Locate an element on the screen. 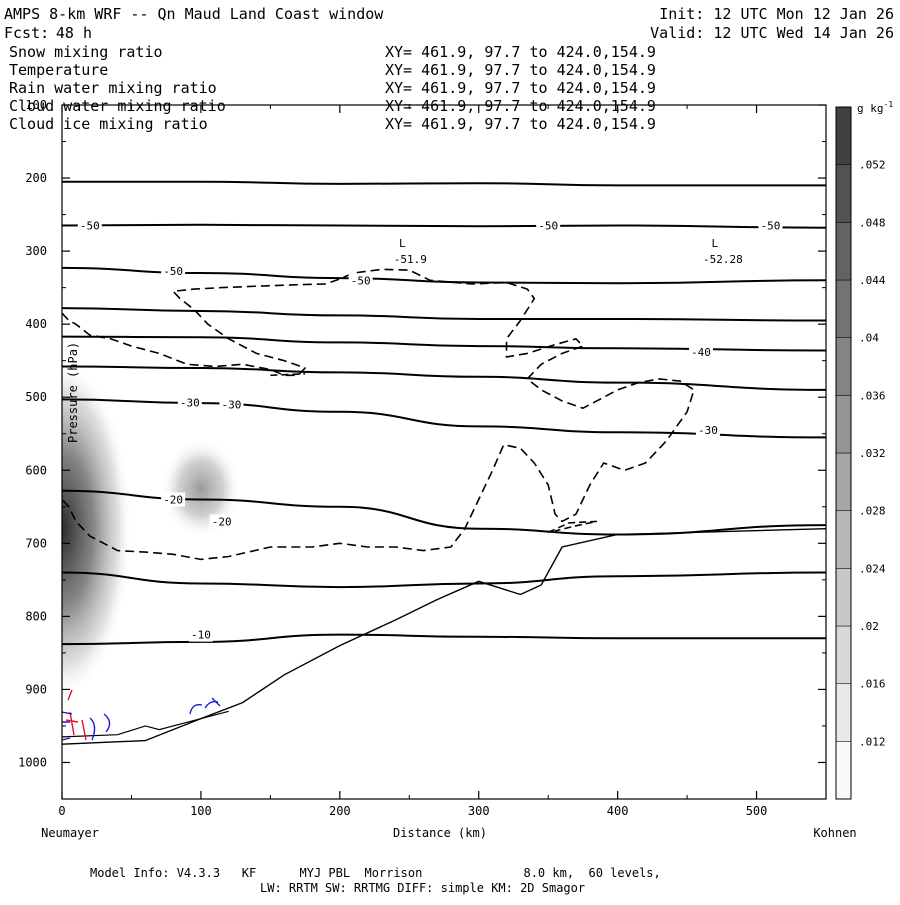 The height and width of the screenshot is (905, 900). low-value: -51.9 is located at coordinates (410, 259).